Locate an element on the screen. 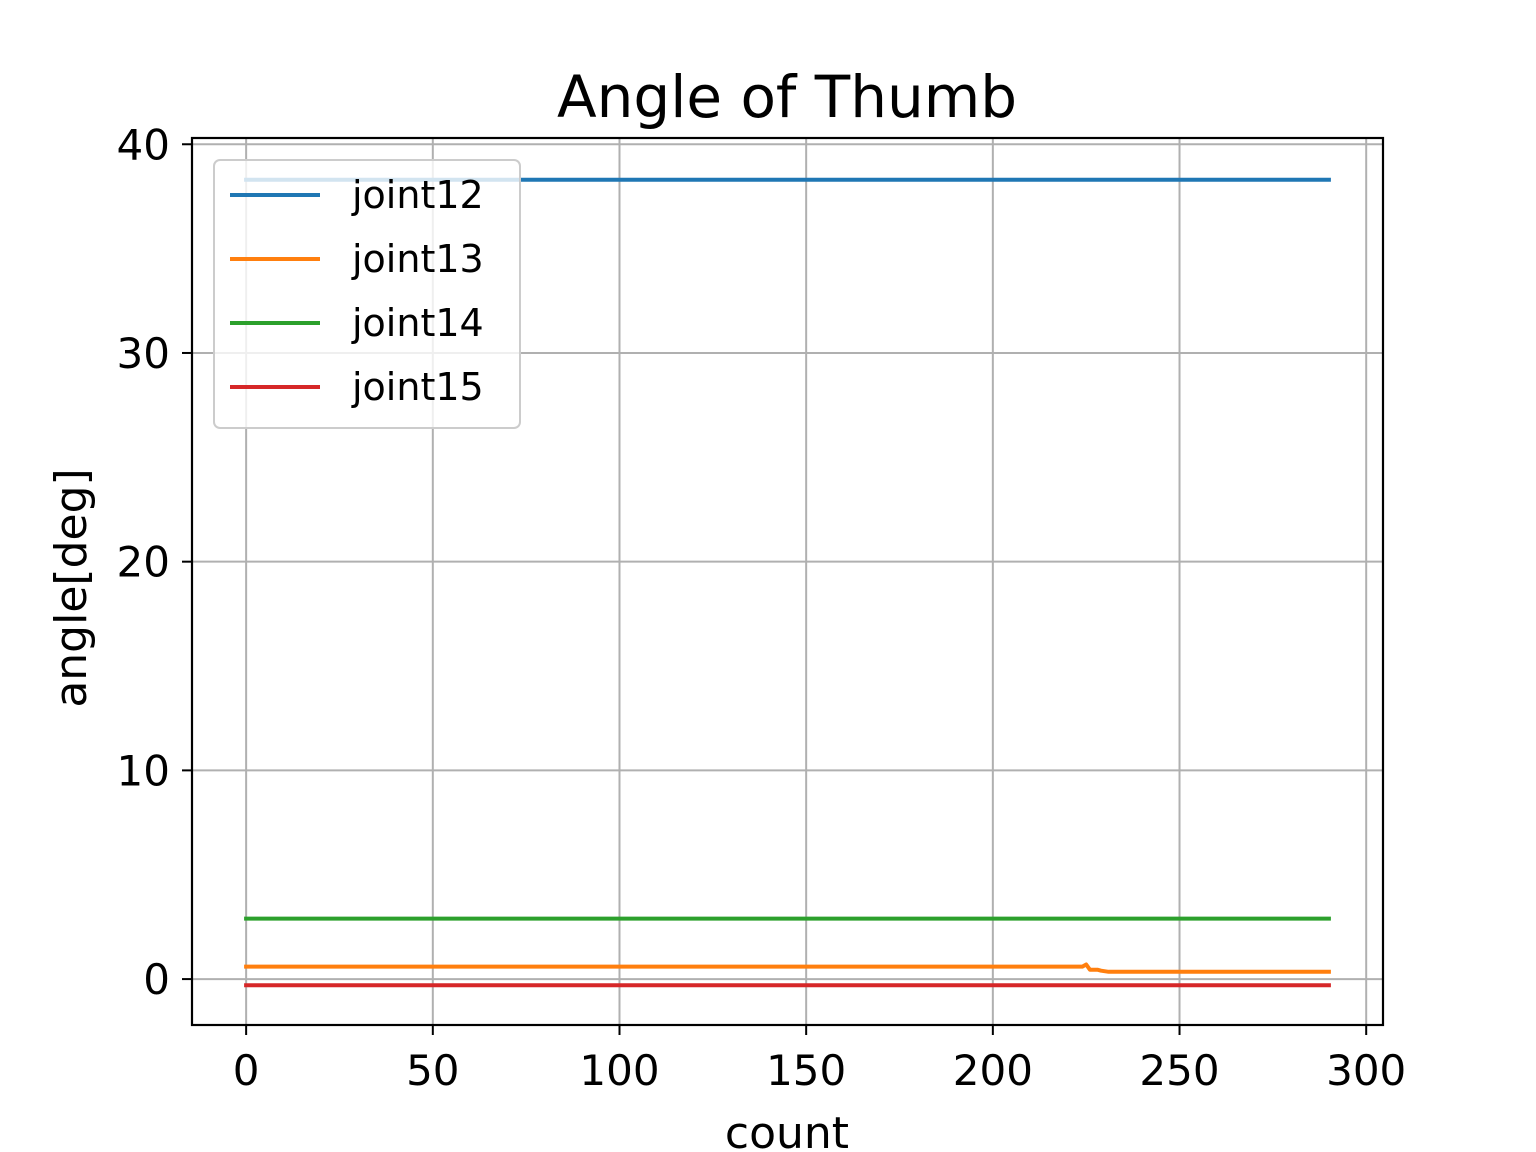  x-tick-label: 50 is located at coordinates (432, 1070).